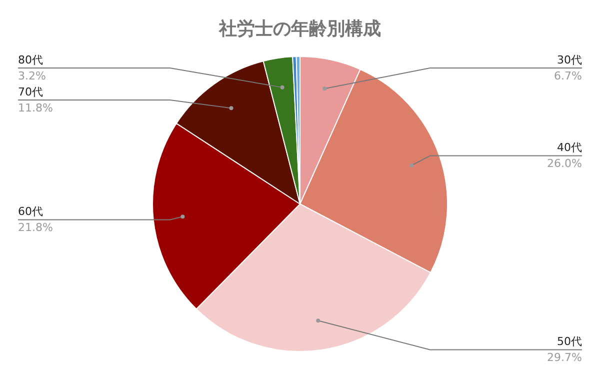 The height and width of the screenshot is (371, 600). Describe the element at coordinates (568, 75) in the screenshot. I see `data-label: 6.7%` at that location.